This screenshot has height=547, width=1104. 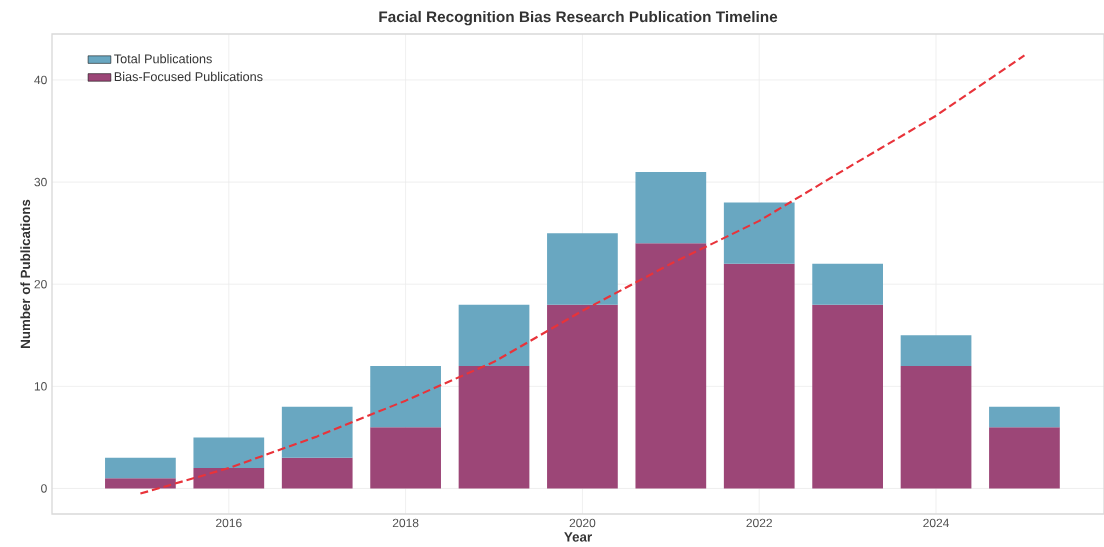 What do you see at coordinates (759, 523) in the screenshot?
I see `x-tick-label: 2022` at bounding box center [759, 523].